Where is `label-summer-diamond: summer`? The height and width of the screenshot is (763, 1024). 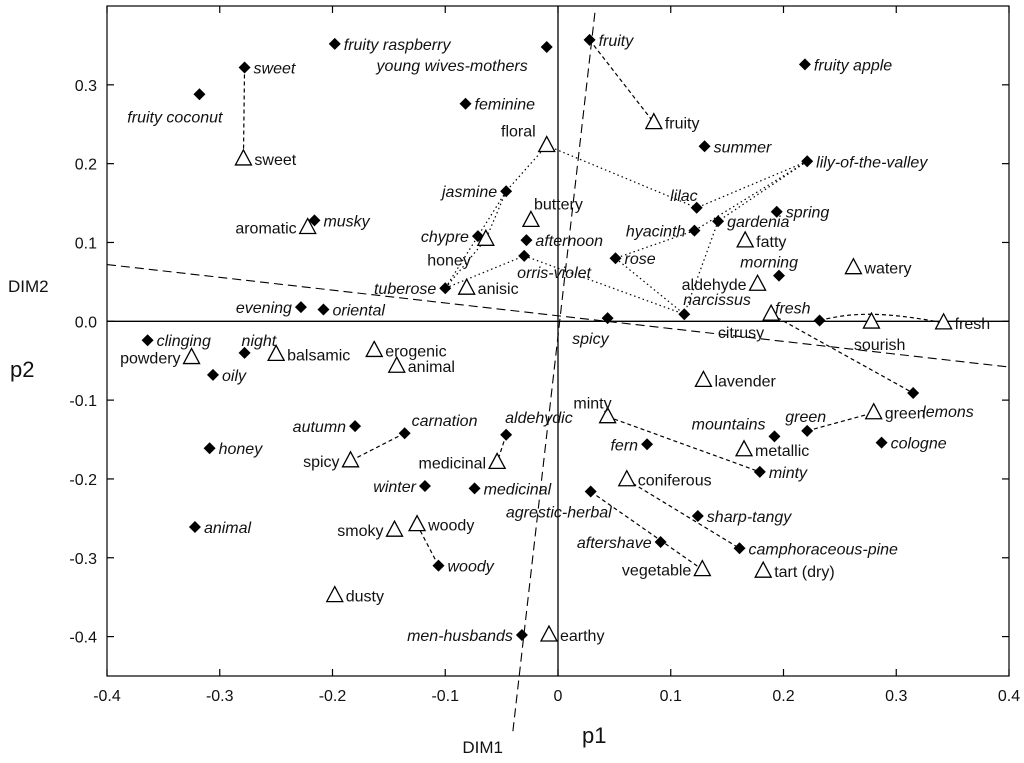
label-summer-diamond: summer is located at coordinates (743, 147).